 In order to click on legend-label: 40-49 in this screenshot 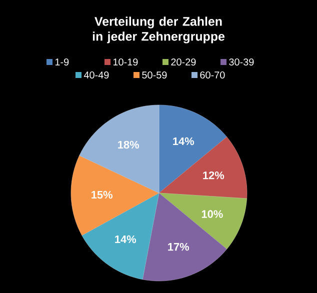, I will do `click(96, 75)`.